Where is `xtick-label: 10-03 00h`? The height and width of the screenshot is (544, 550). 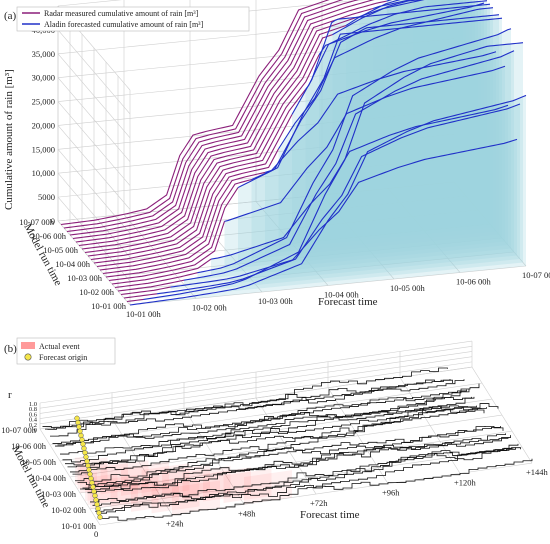 xtick-label: 10-03 00h is located at coordinates (275, 301).